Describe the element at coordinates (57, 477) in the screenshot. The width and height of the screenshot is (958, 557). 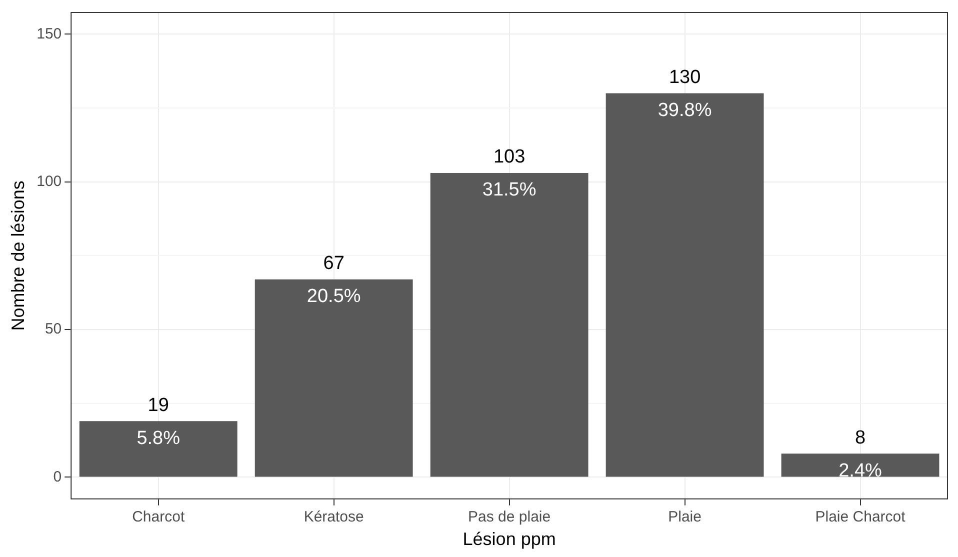
I see `y-tick-label: 0` at that location.